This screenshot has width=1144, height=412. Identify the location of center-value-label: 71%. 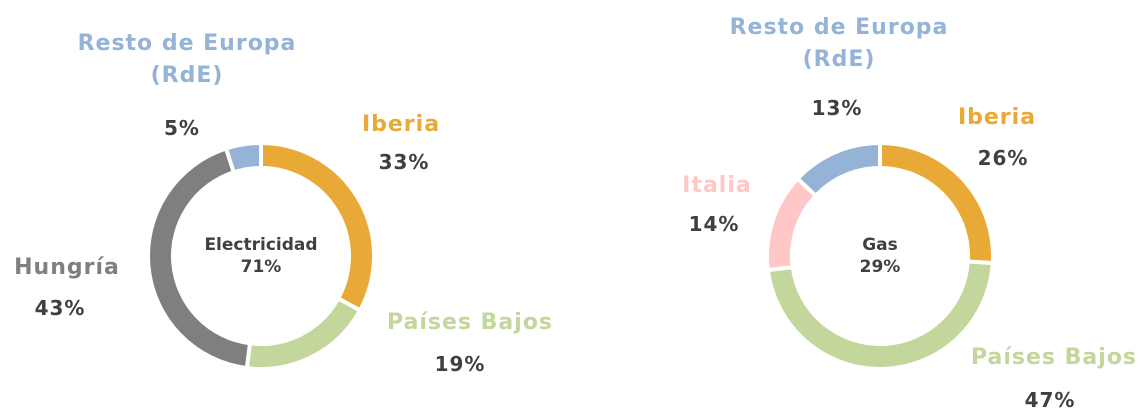
(261, 267).